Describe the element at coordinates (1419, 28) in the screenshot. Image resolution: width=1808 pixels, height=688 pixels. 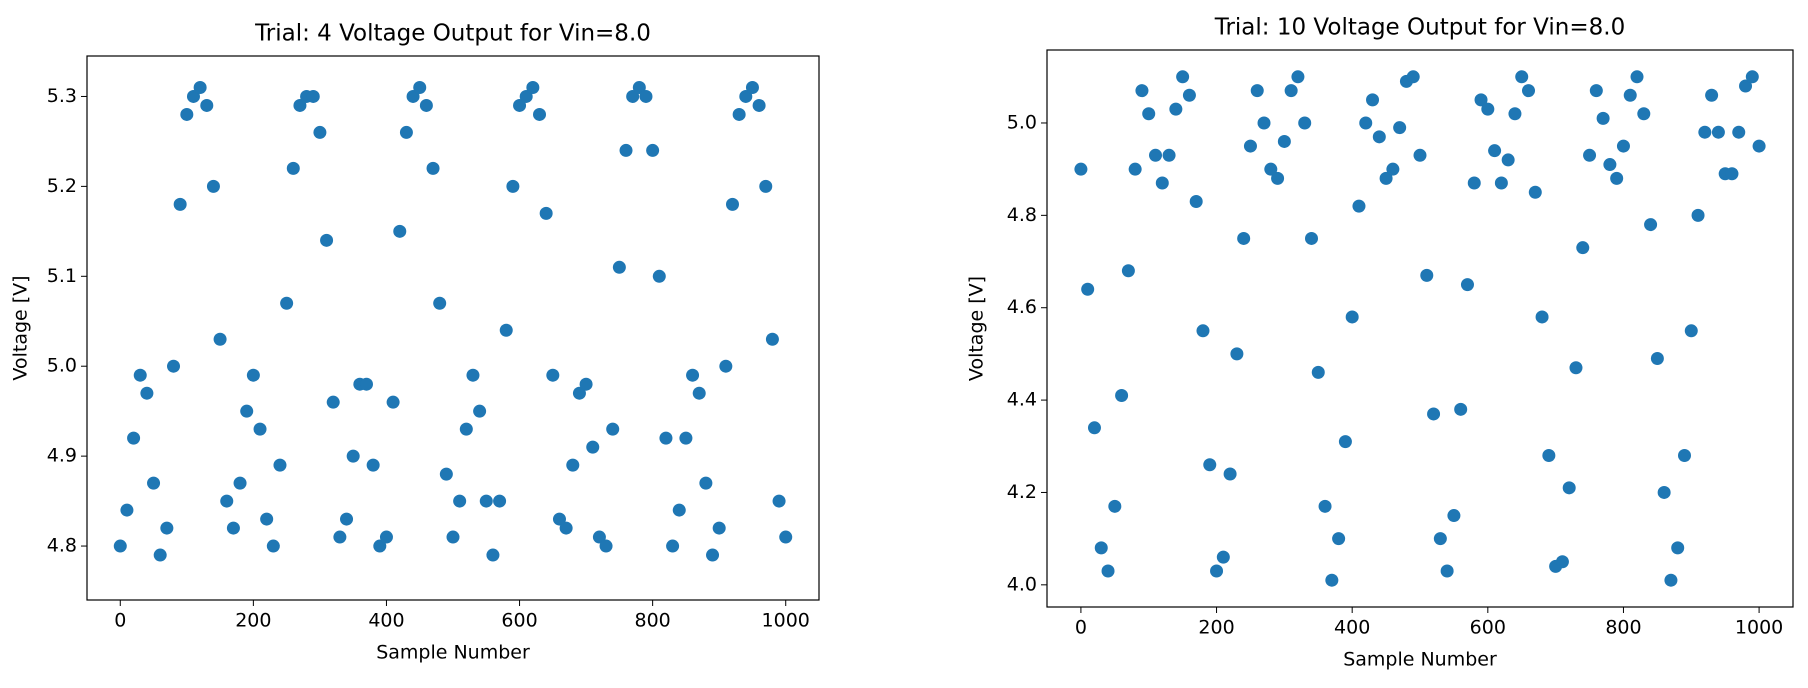
I see `chart-title: Trial: 10 Voltage Output for Vin=8.0` at that location.